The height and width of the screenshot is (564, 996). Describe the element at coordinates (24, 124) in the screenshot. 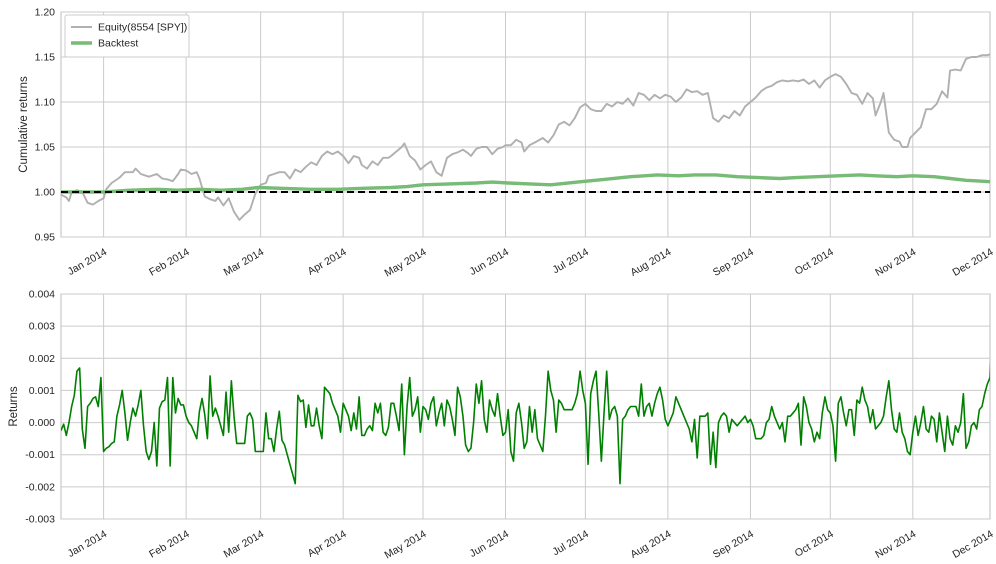

I see `y-axis-label-cumulative-returns: Cumulative returns` at that location.